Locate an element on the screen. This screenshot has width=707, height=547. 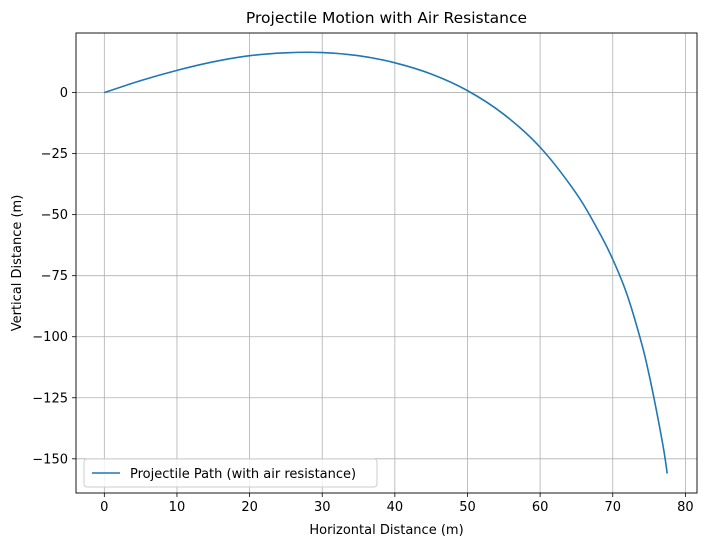
x-tick-label: 50 is located at coordinates (467, 507).